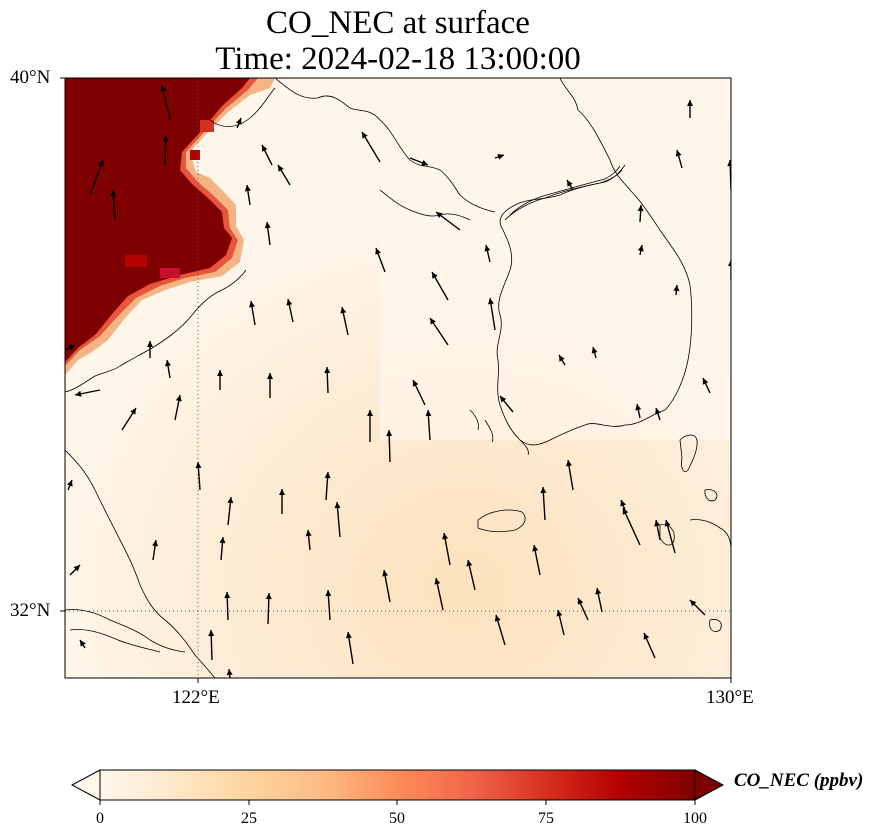 Image resolution: width=886 pixels, height=839 pixels. Describe the element at coordinates (695, 818) in the screenshot. I see `colorbar-tick-100: 100` at that location.